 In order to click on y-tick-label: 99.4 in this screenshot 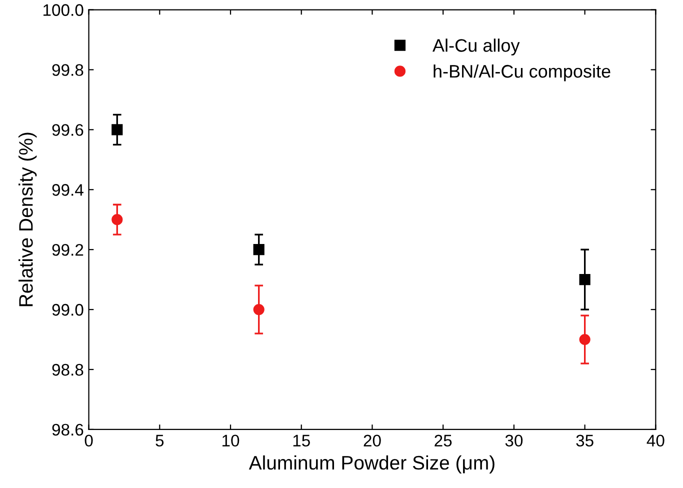, I will do `click(68, 190)`.